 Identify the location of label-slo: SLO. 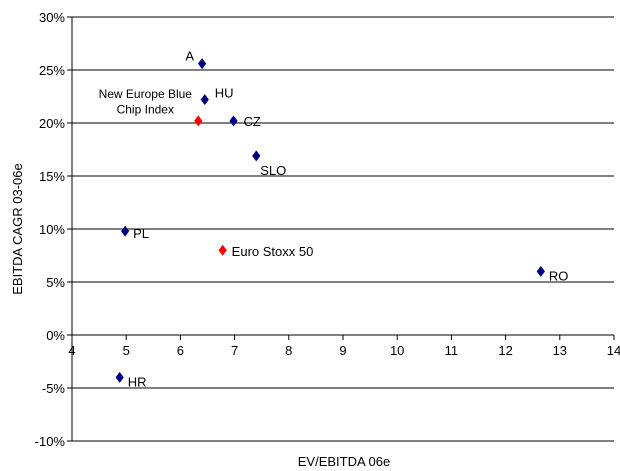
(273, 170).